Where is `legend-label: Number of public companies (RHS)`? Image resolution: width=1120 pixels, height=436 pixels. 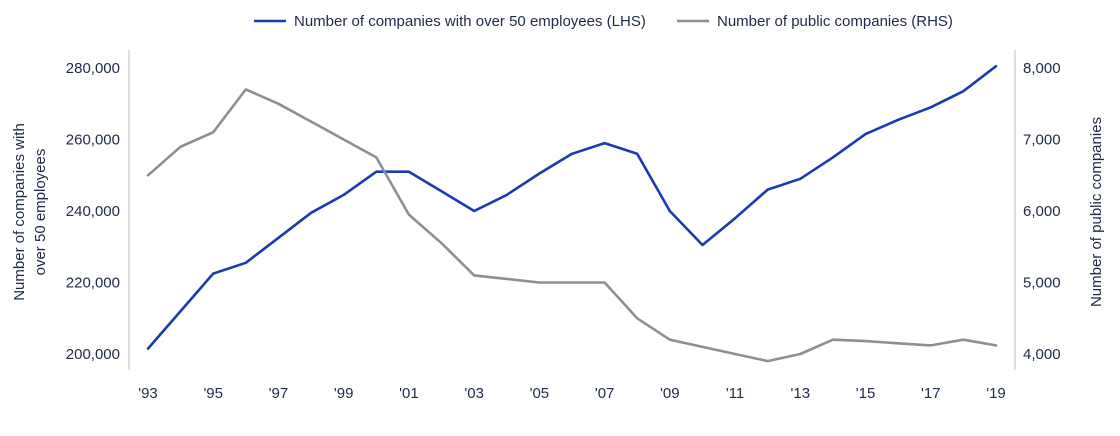
legend-label: Number of public companies (RHS) is located at coordinates (835, 21).